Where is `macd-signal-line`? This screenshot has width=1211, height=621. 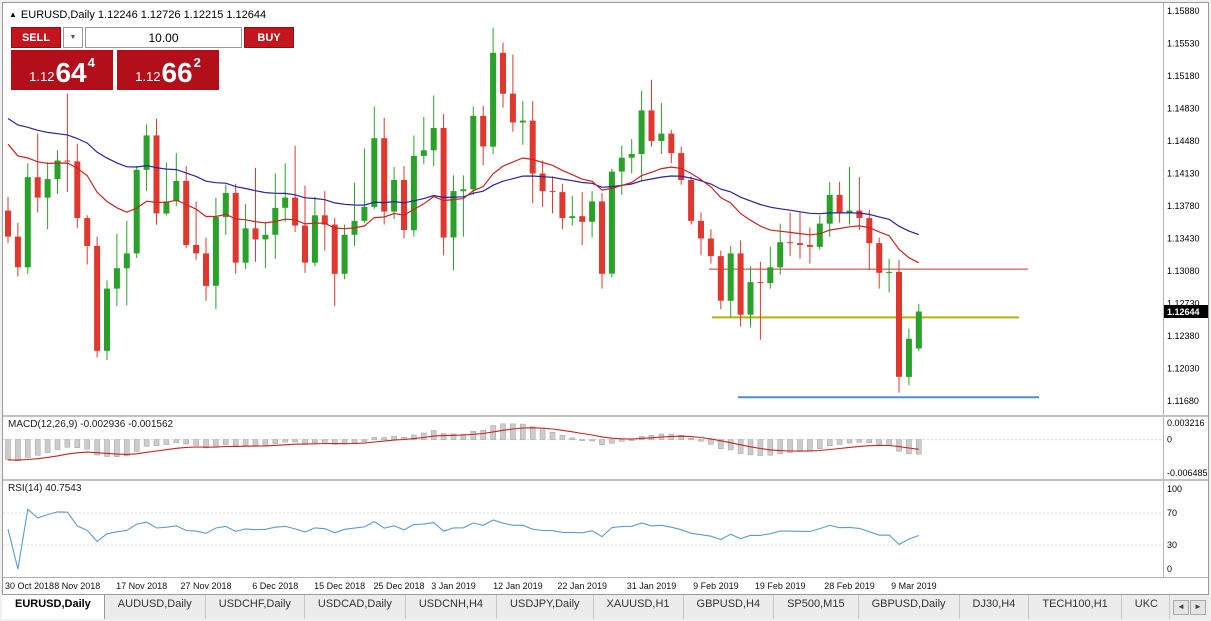
macd-signal-line is located at coordinates (463, 444).